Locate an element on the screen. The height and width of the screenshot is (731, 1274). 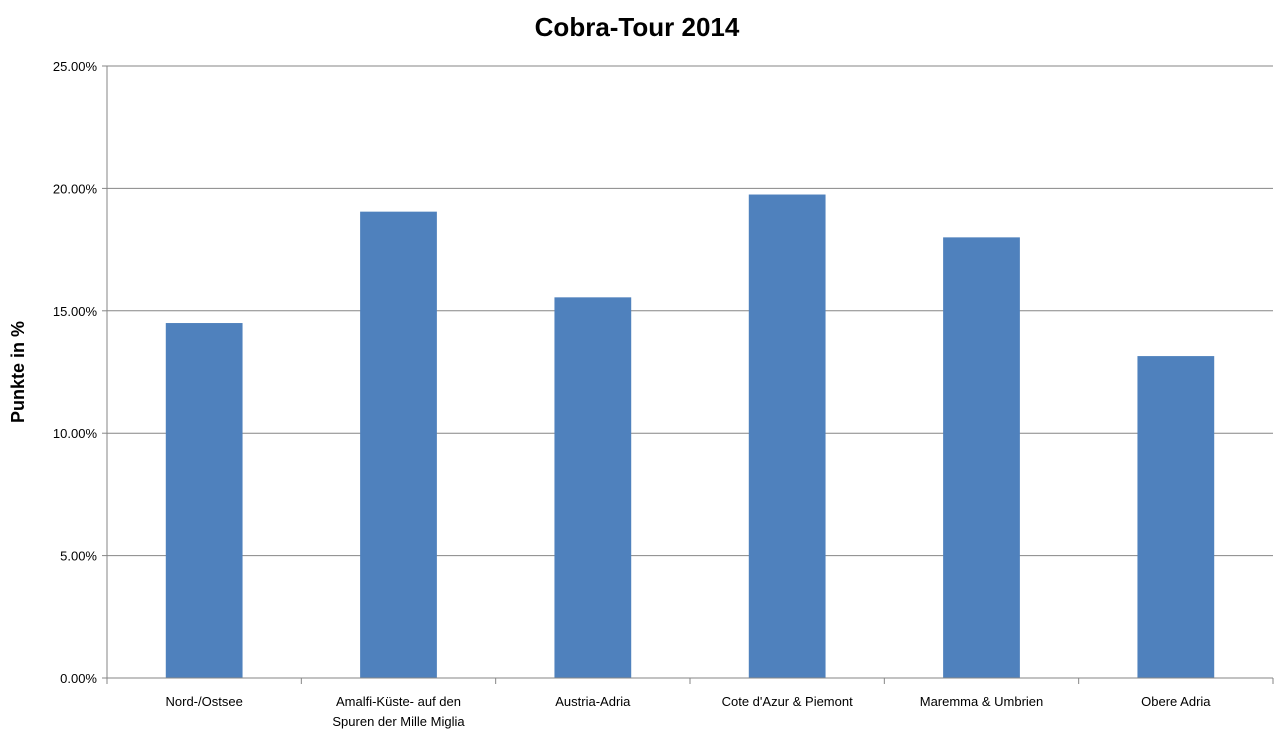
y-axis-ticks: 0.00% 5.00% 10.00% 15.00% 20.00% 25.00% is located at coordinates (75, 372).